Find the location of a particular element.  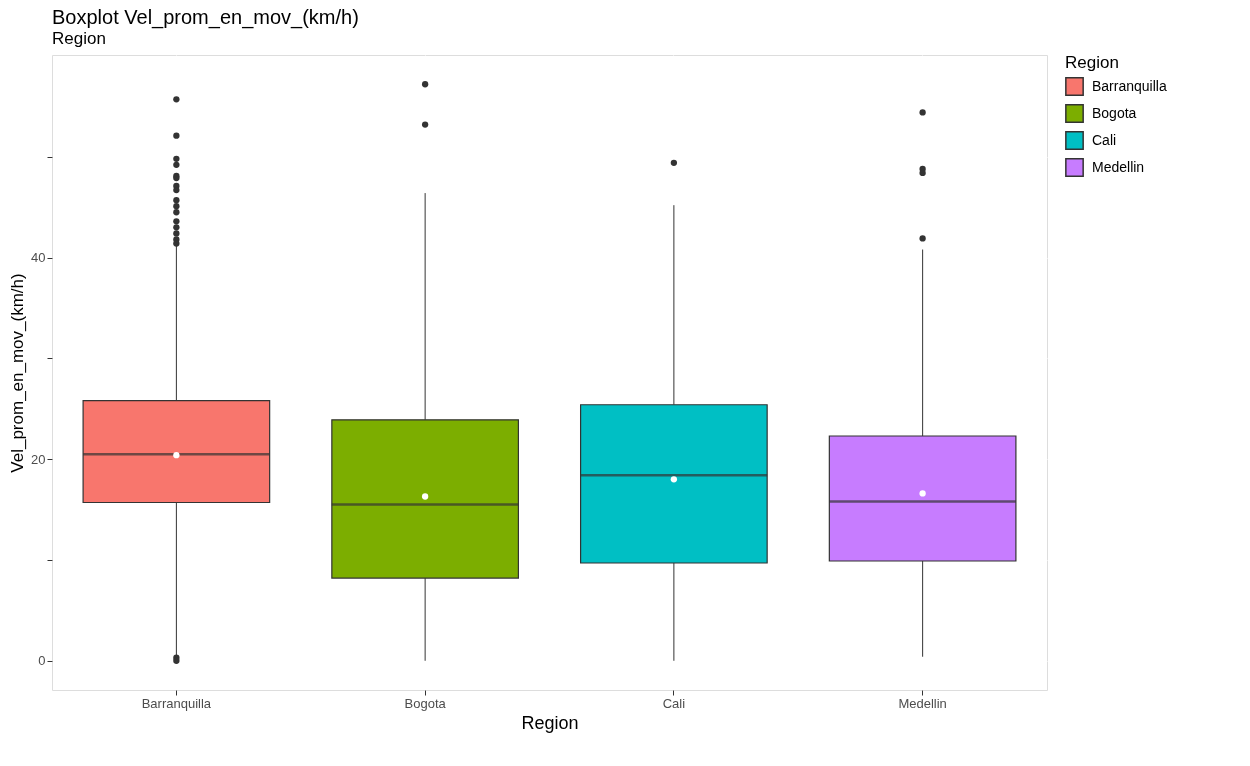

legend-label: Barranquilla is located at coordinates (1129, 85).